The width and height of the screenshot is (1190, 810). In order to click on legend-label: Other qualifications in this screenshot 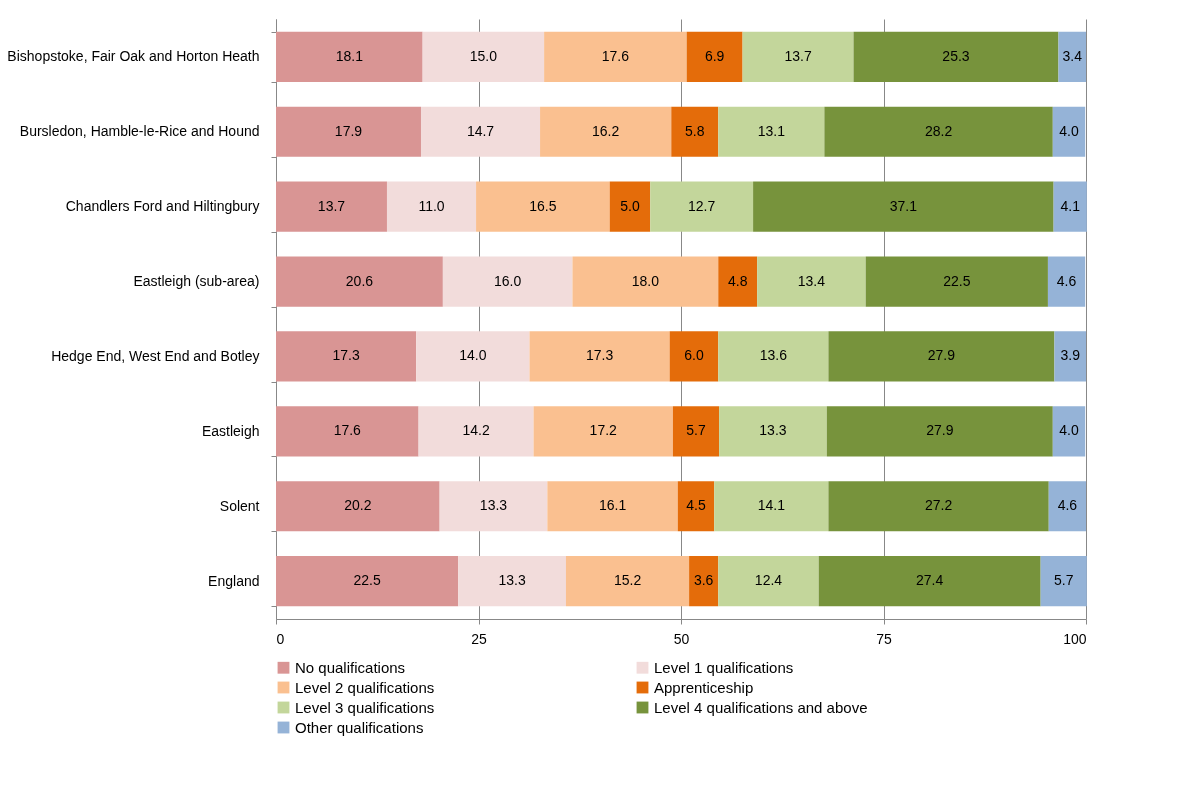, I will do `click(359, 727)`.